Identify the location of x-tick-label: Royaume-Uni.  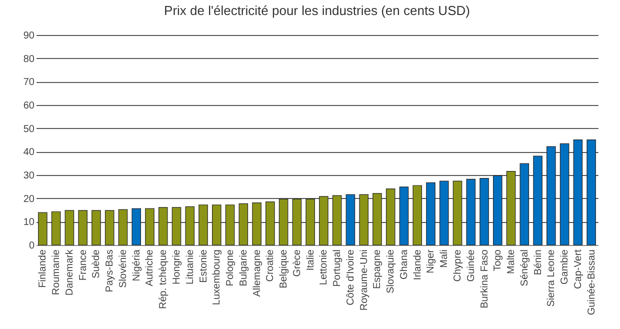
(364, 280).